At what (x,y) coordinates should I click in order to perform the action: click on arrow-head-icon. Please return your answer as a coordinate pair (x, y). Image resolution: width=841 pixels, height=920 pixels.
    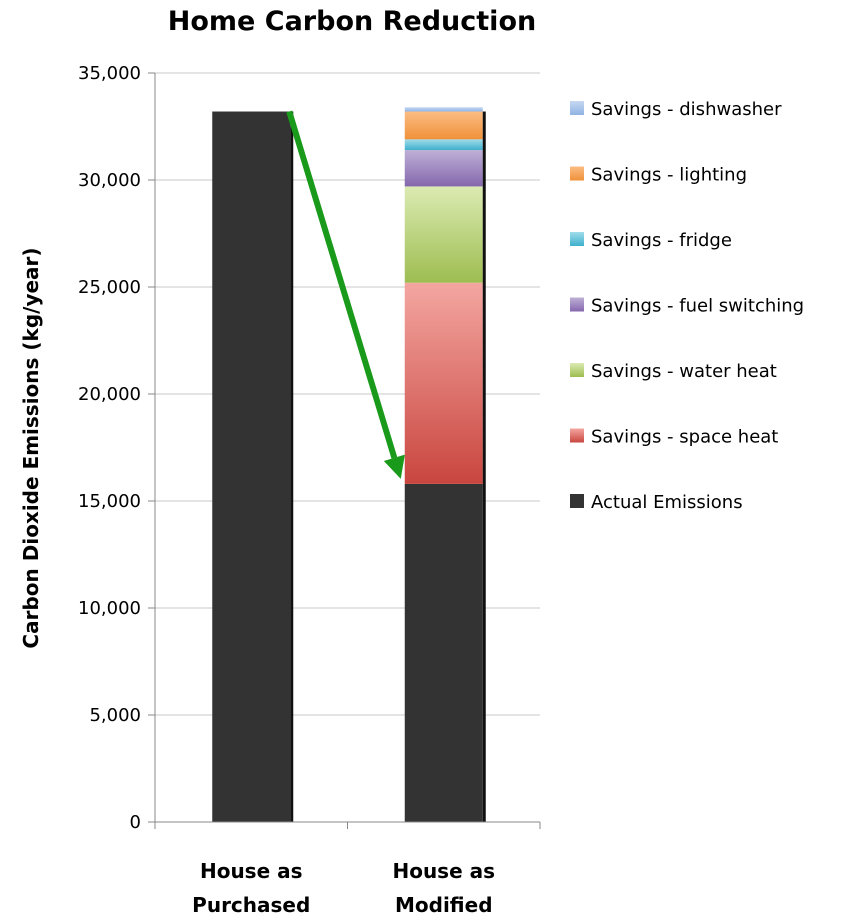
    Looking at the image, I should click on (394, 466).